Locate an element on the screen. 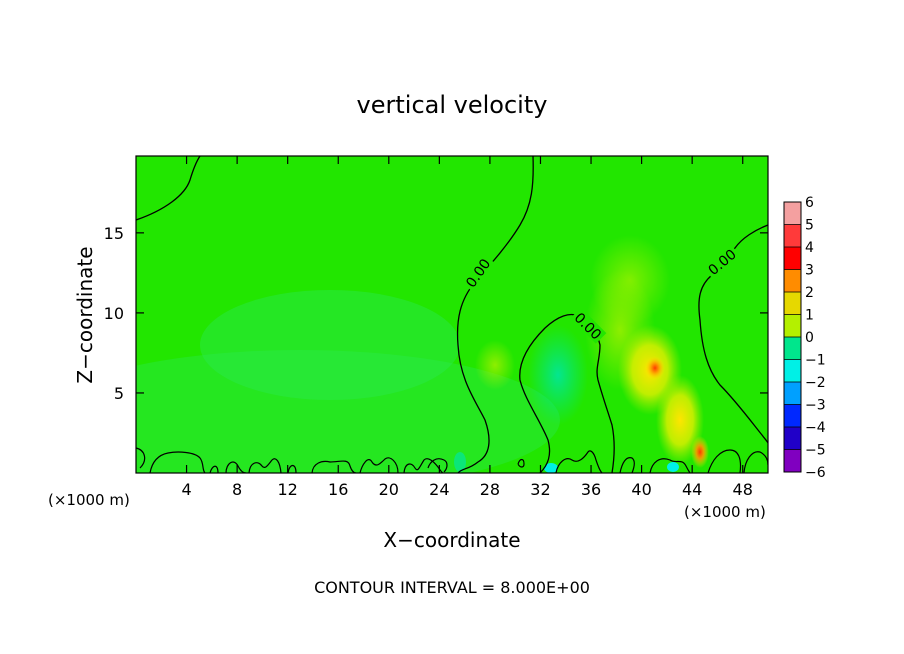  lower-band is located at coordinates (348, 411).